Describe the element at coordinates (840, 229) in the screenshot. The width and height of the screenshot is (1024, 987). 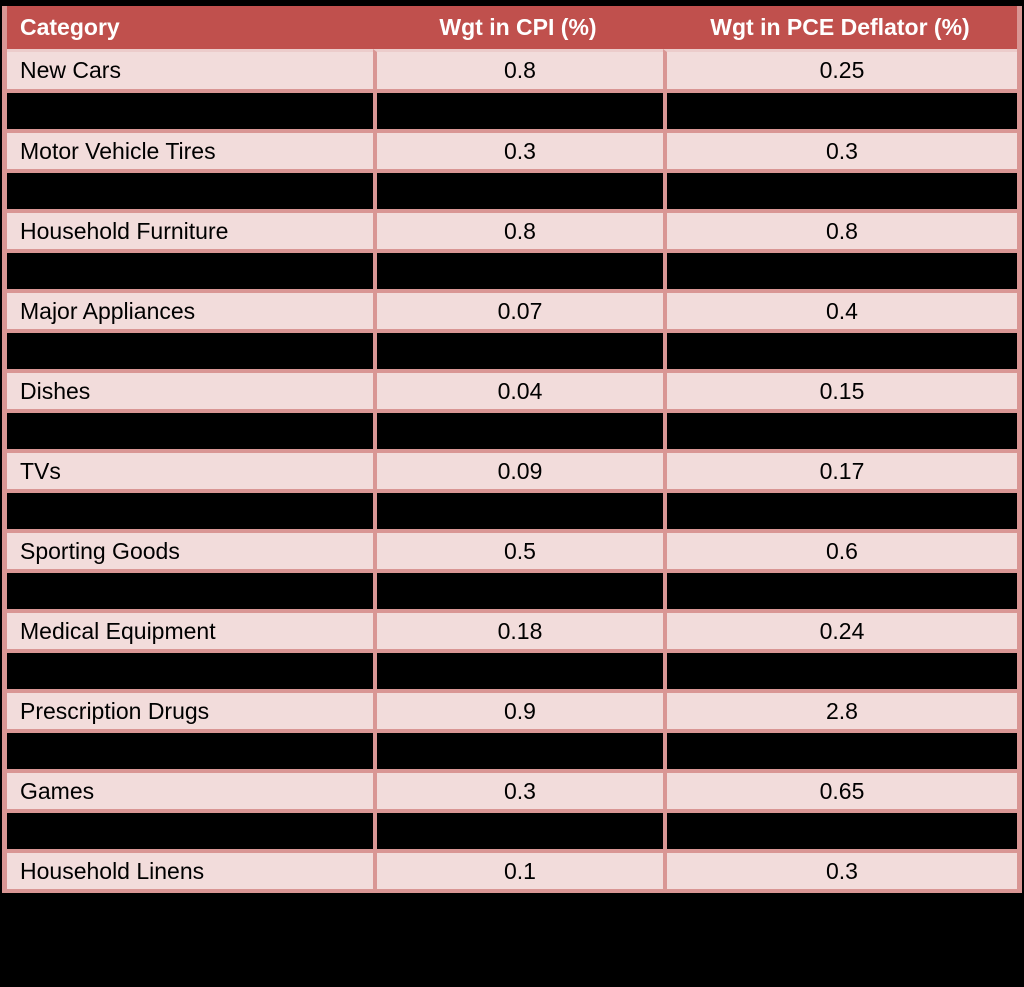
I see `cell-pce: 0.8` at that location.